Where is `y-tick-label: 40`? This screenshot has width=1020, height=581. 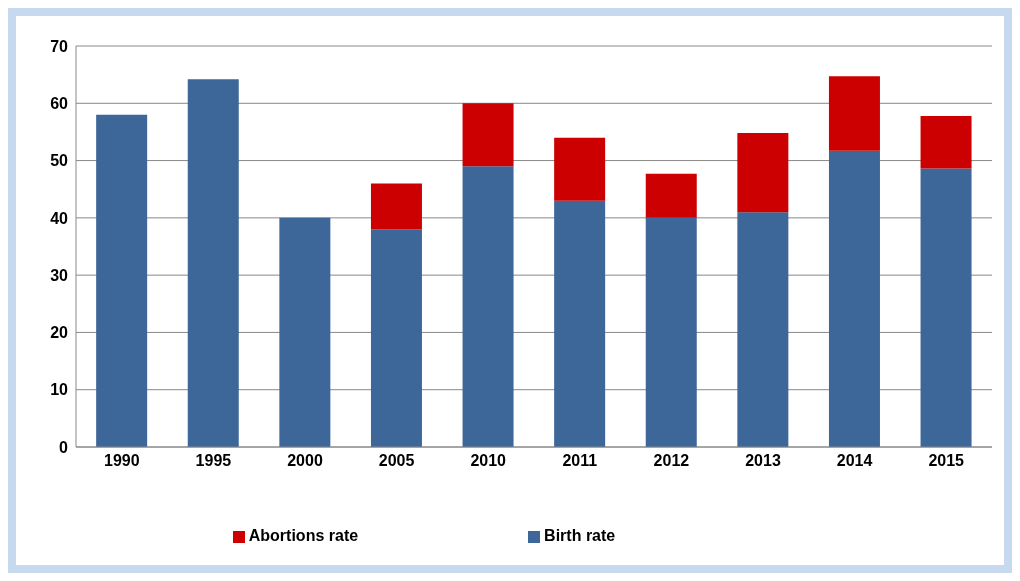
y-tick-label: 40 is located at coordinates (59, 218).